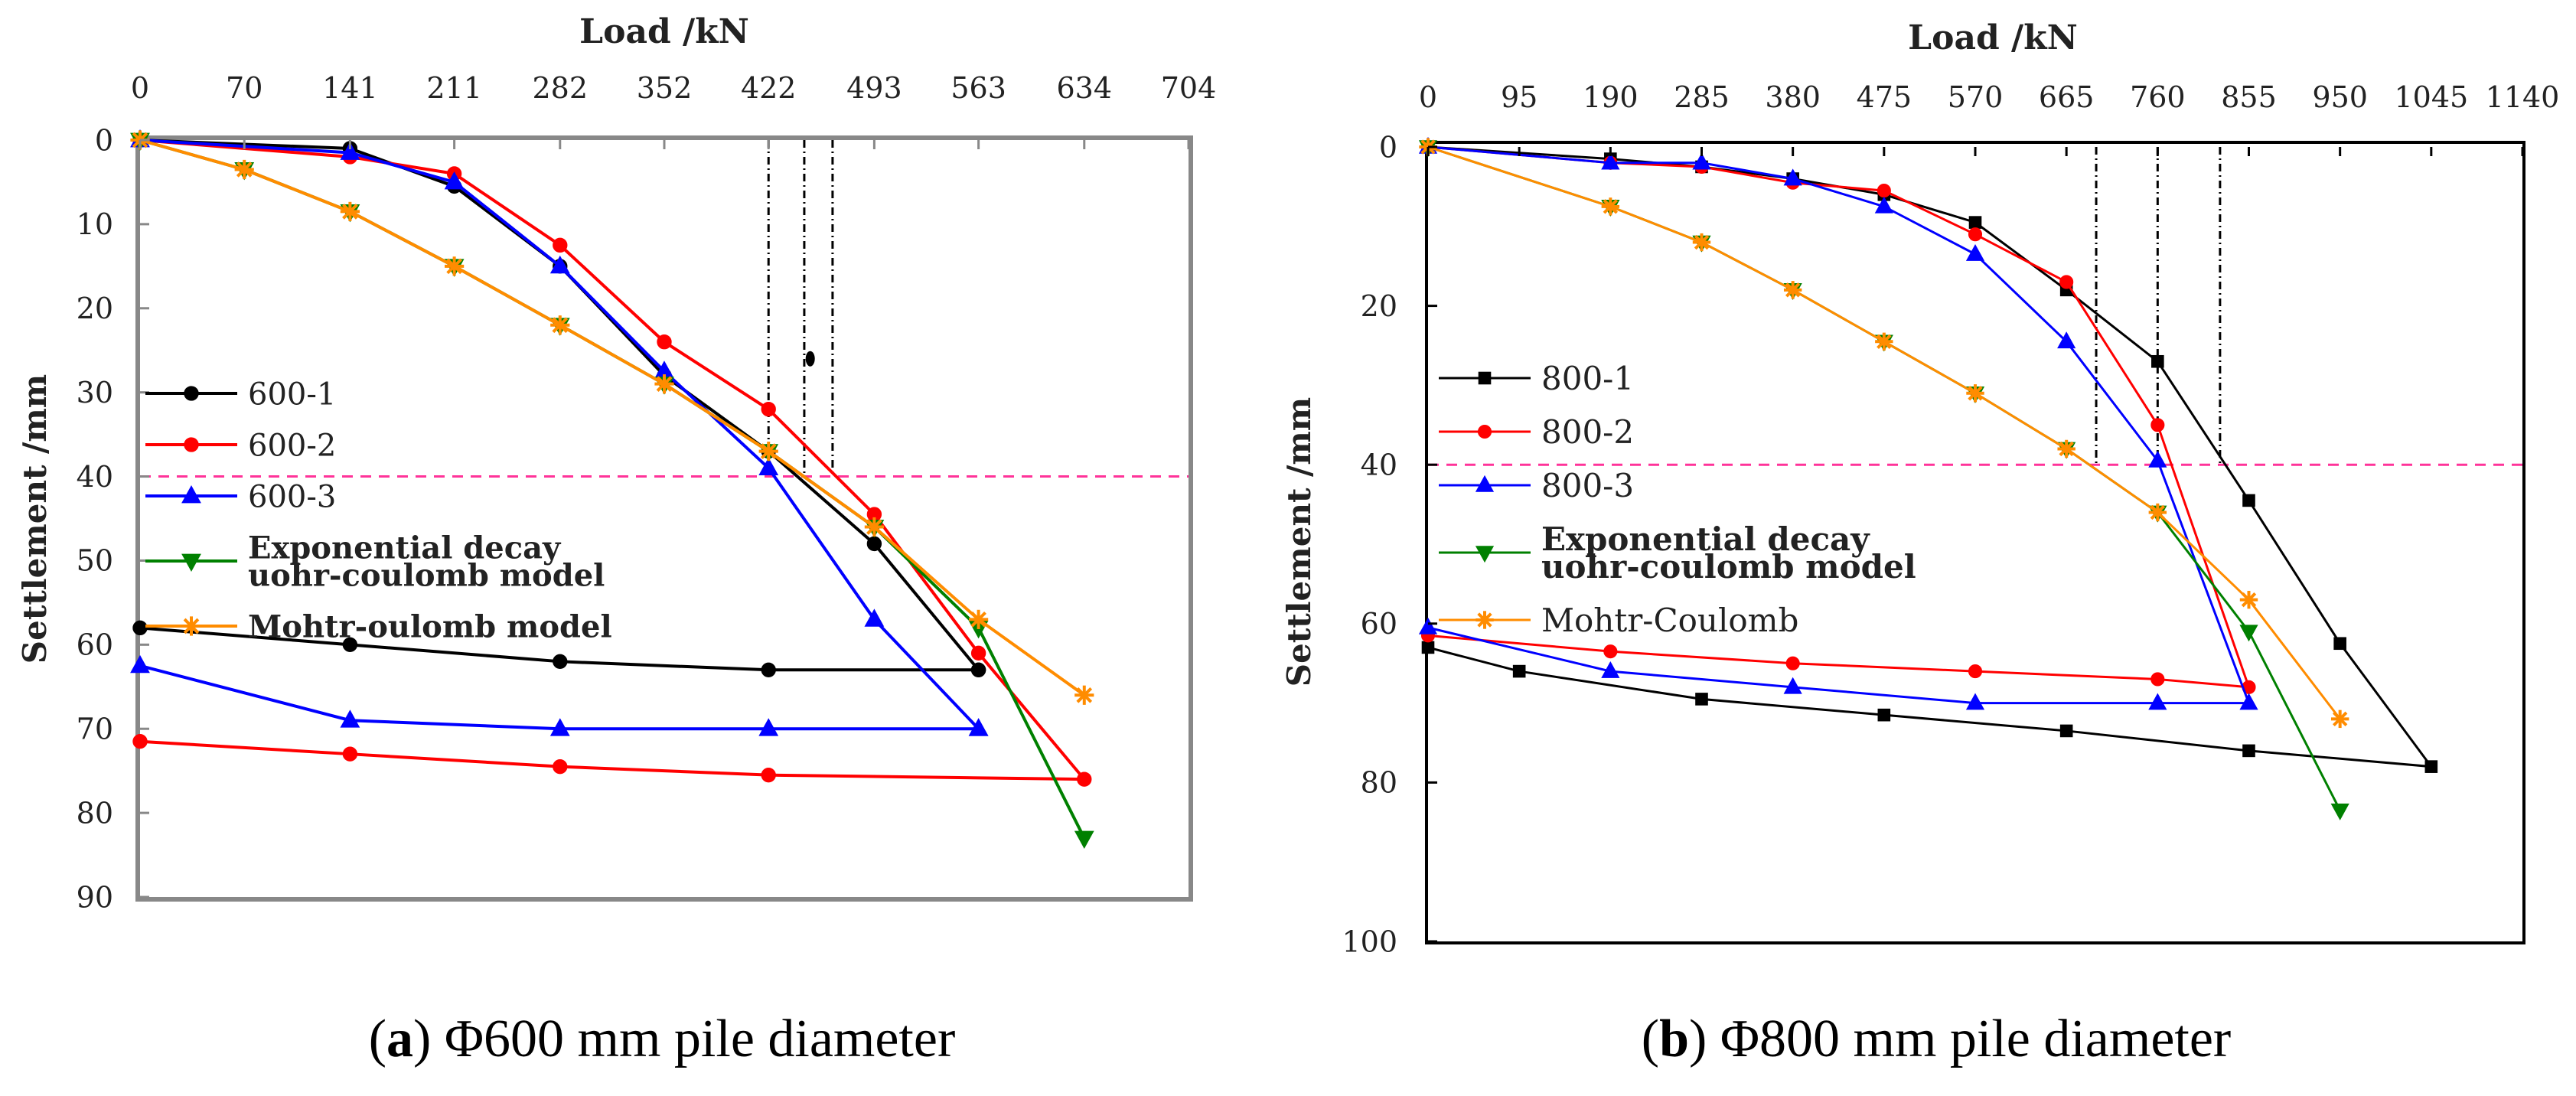 The image size is (2576, 1096). What do you see at coordinates (2158, 97) in the screenshot?
I see `x-tick-label: 760` at bounding box center [2158, 97].